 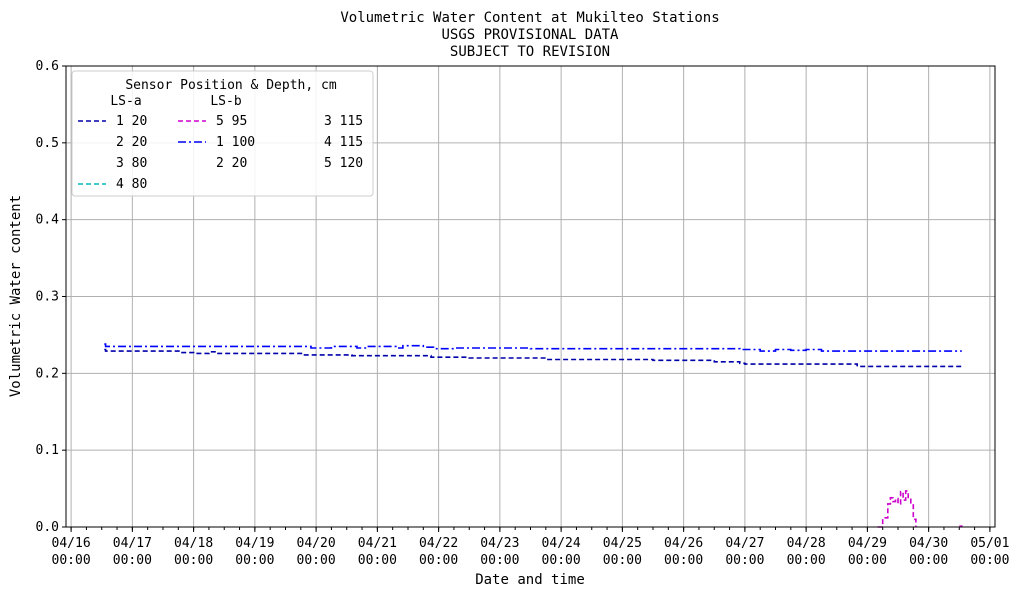 I want to click on y-tick-label: 0.5, so click(x=47, y=143).